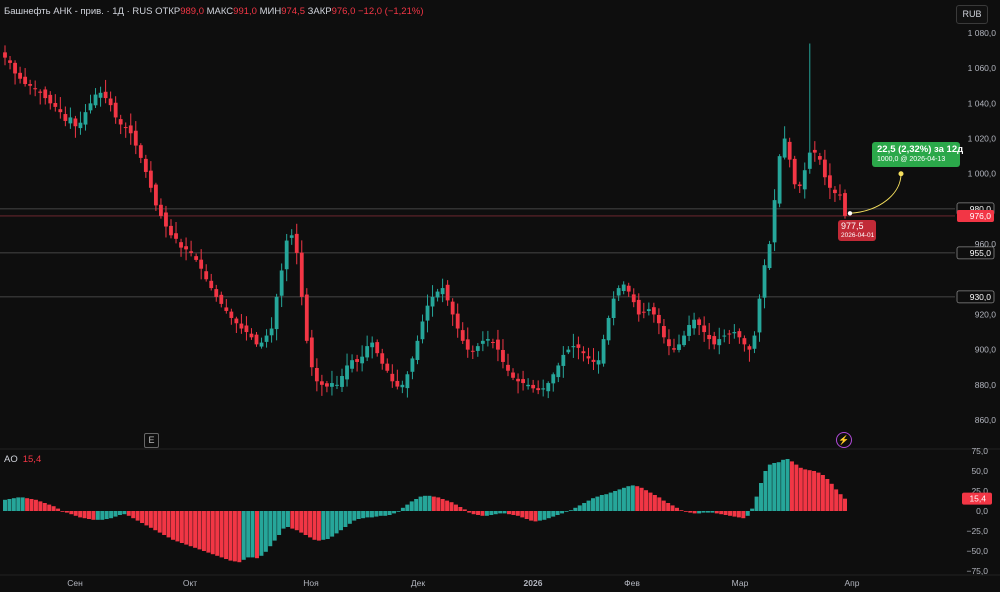 The image size is (1000, 592). What do you see at coordinates (11, 459) in the screenshot?
I see `ao-name: AO` at bounding box center [11, 459].